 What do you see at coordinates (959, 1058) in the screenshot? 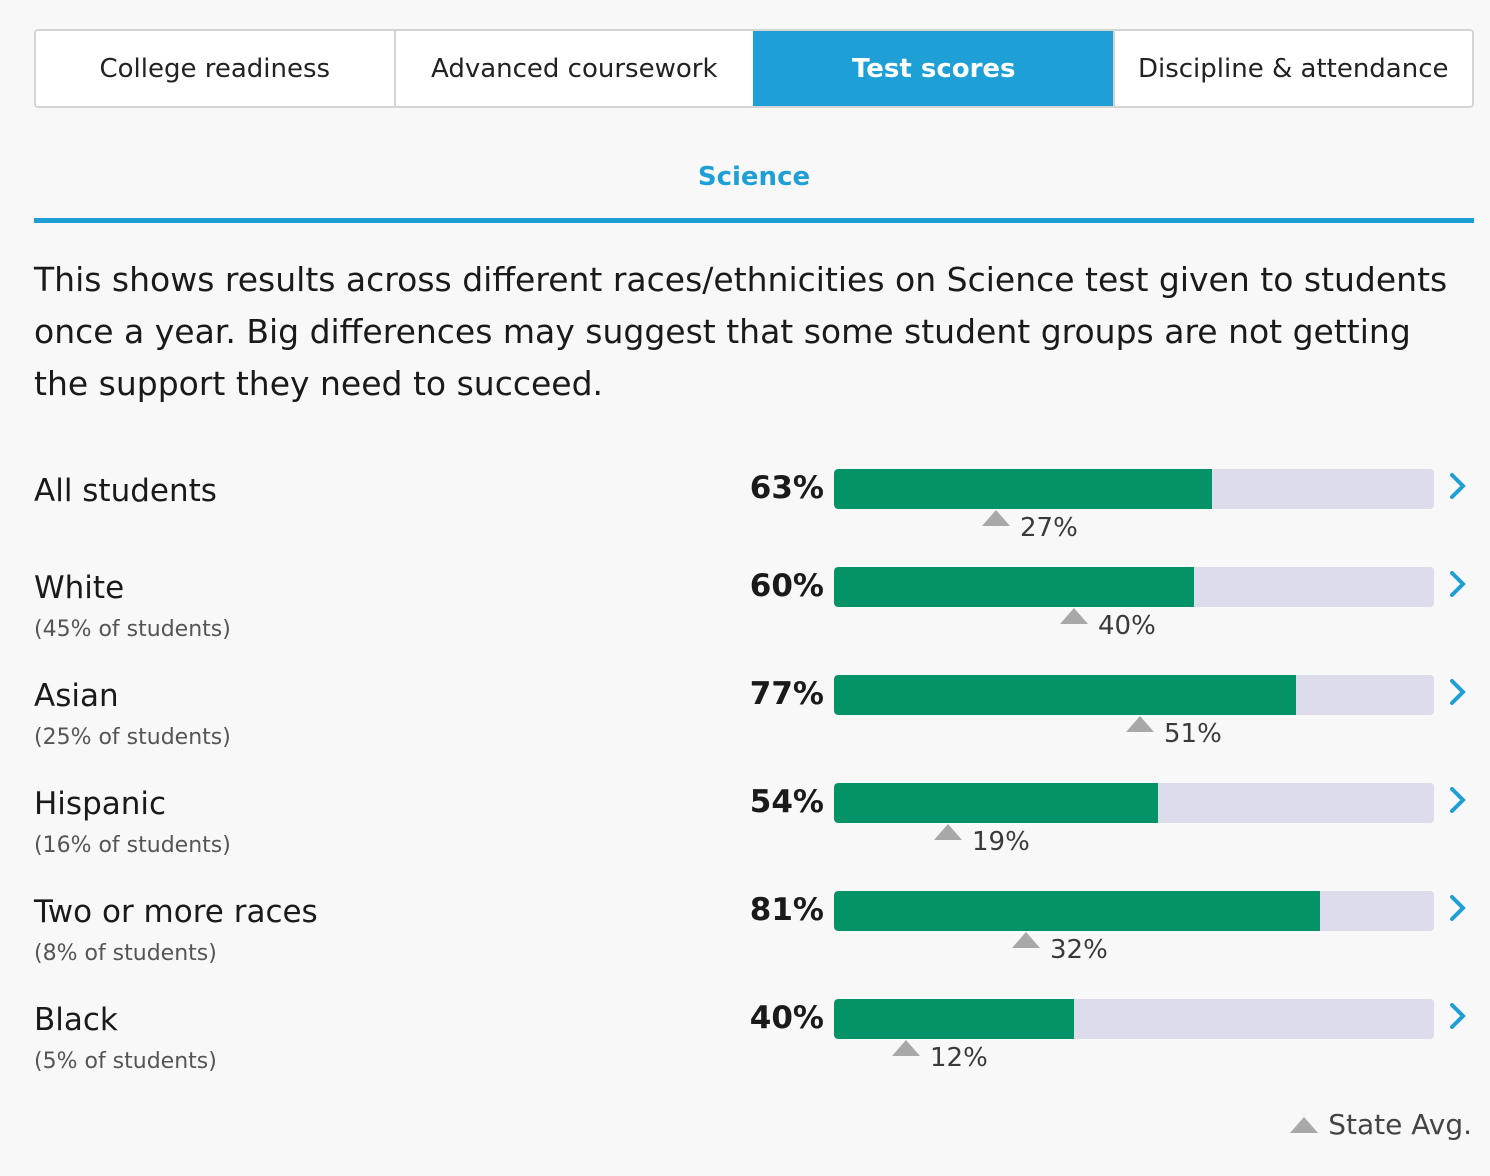
I see `state-avg-value: 12%` at bounding box center [959, 1058].